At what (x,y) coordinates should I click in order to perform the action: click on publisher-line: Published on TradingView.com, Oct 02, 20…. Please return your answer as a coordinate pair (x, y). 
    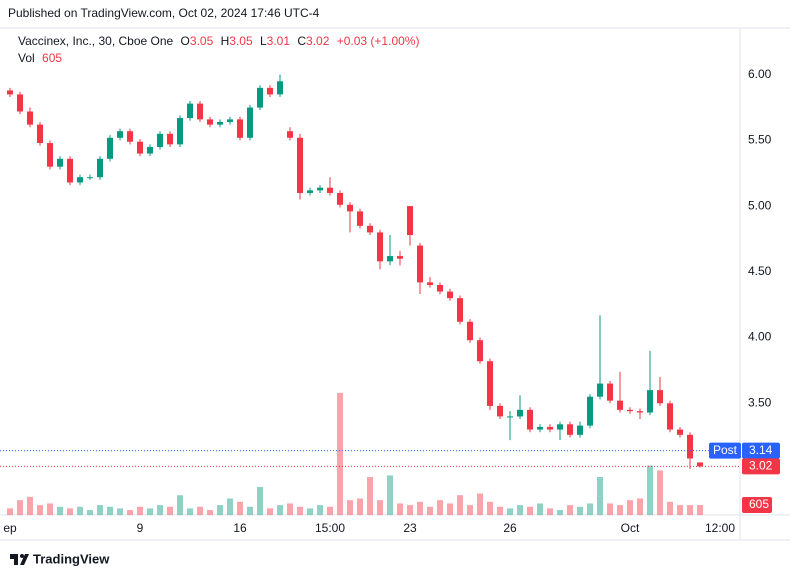
    Looking at the image, I should click on (164, 13).